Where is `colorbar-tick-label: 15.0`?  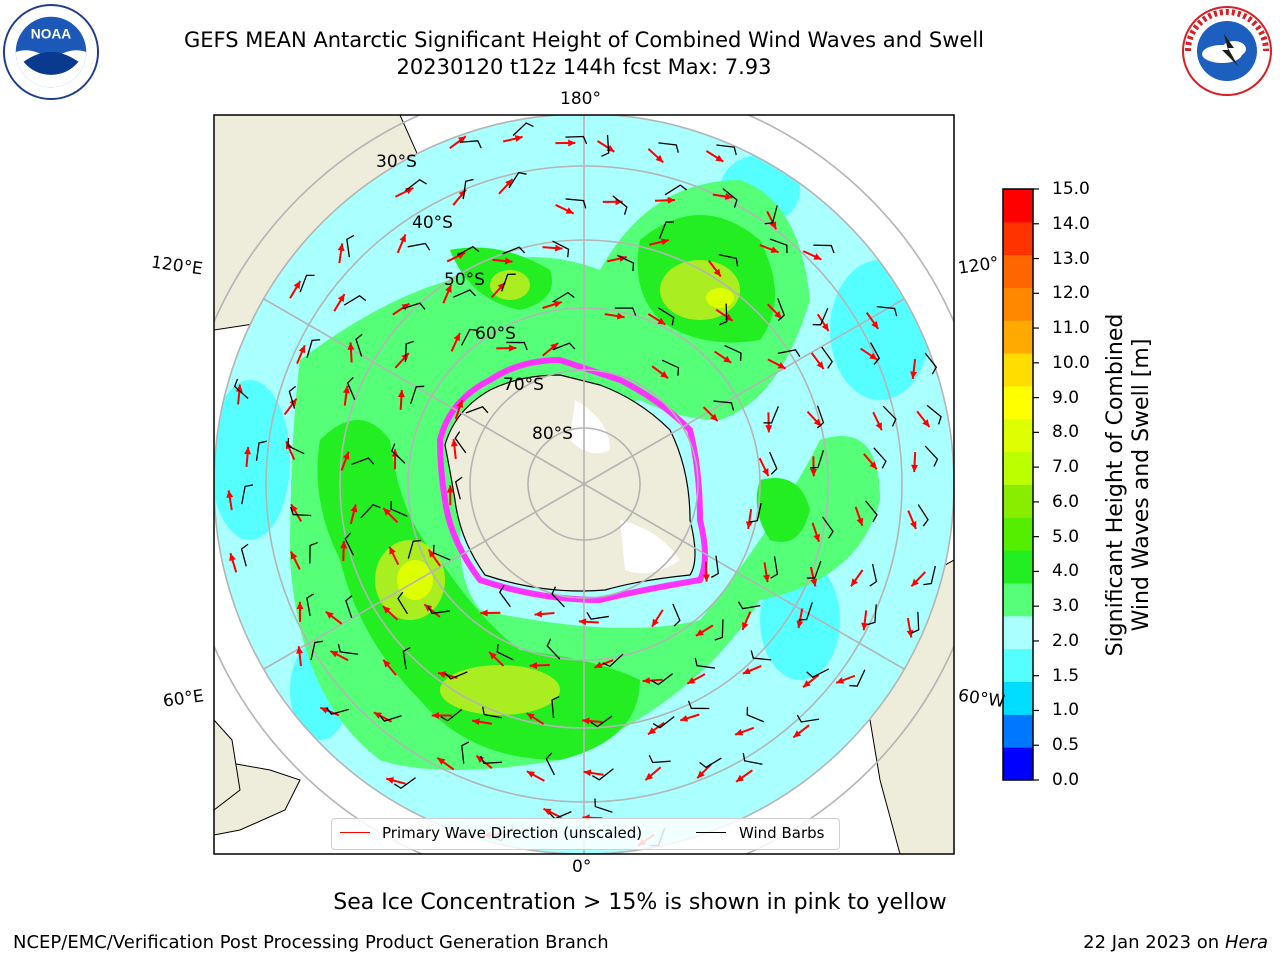 colorbar-tick-label: 15.0 is located at coordinates (1071, 189).